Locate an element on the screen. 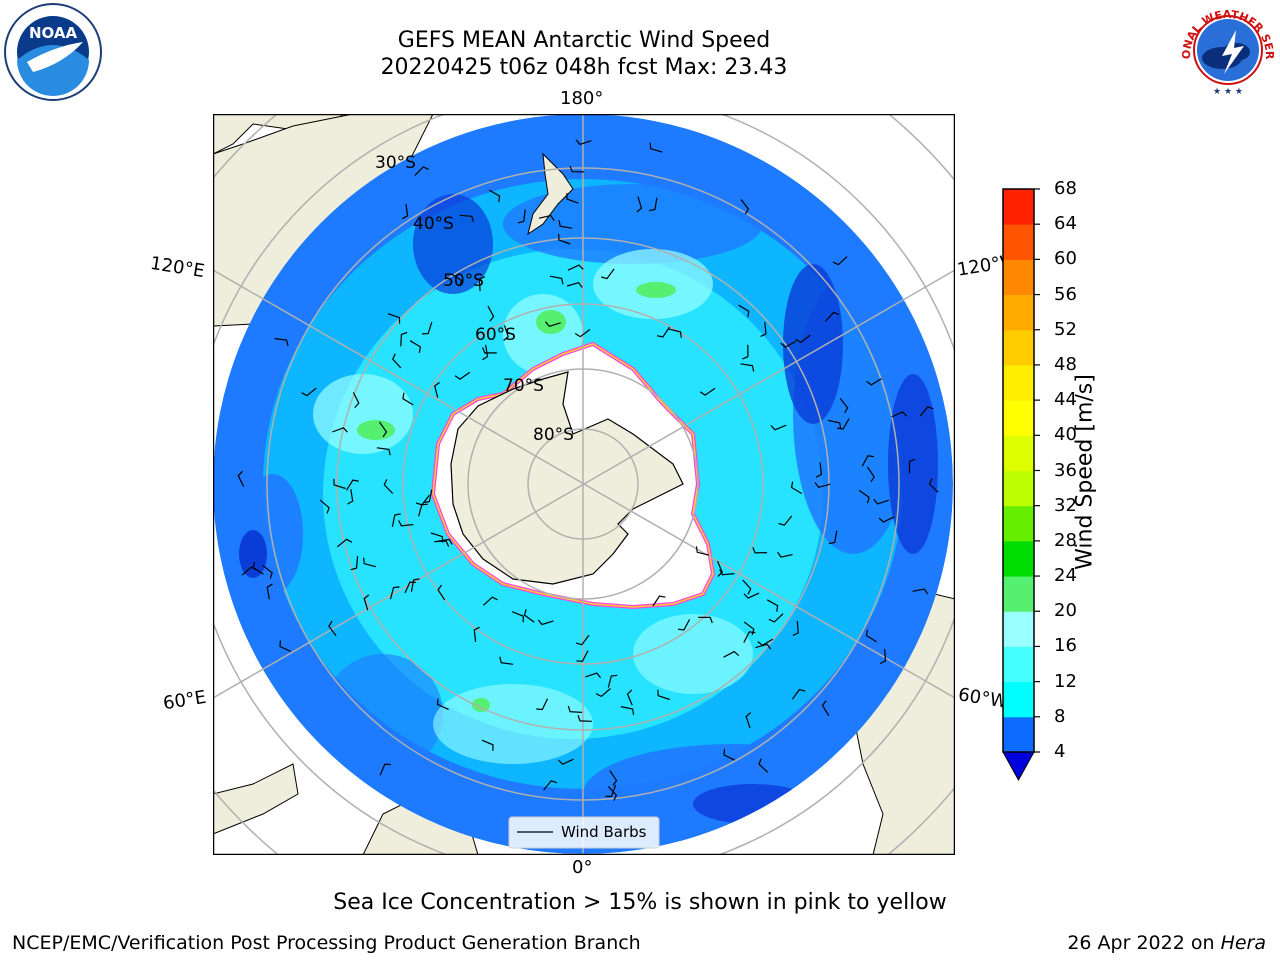 The image size is (1280, 960). colorbar-tick-label: 16 is located at coordinates (1065, 646).